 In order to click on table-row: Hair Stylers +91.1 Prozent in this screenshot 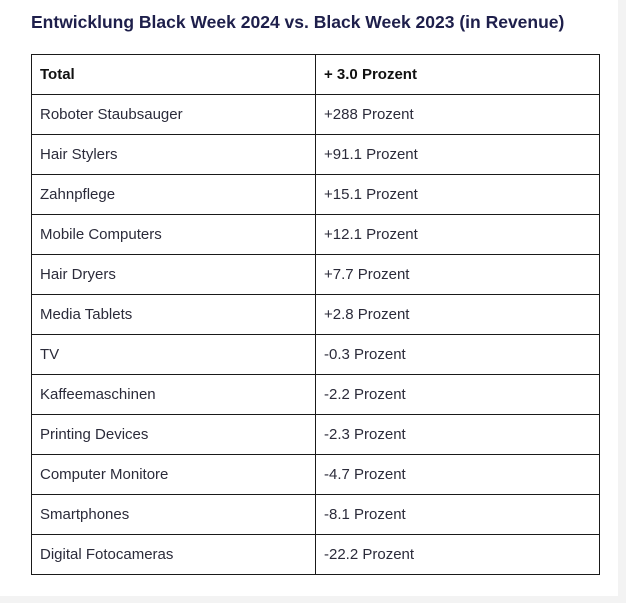, I will do `click(315, 154)`.